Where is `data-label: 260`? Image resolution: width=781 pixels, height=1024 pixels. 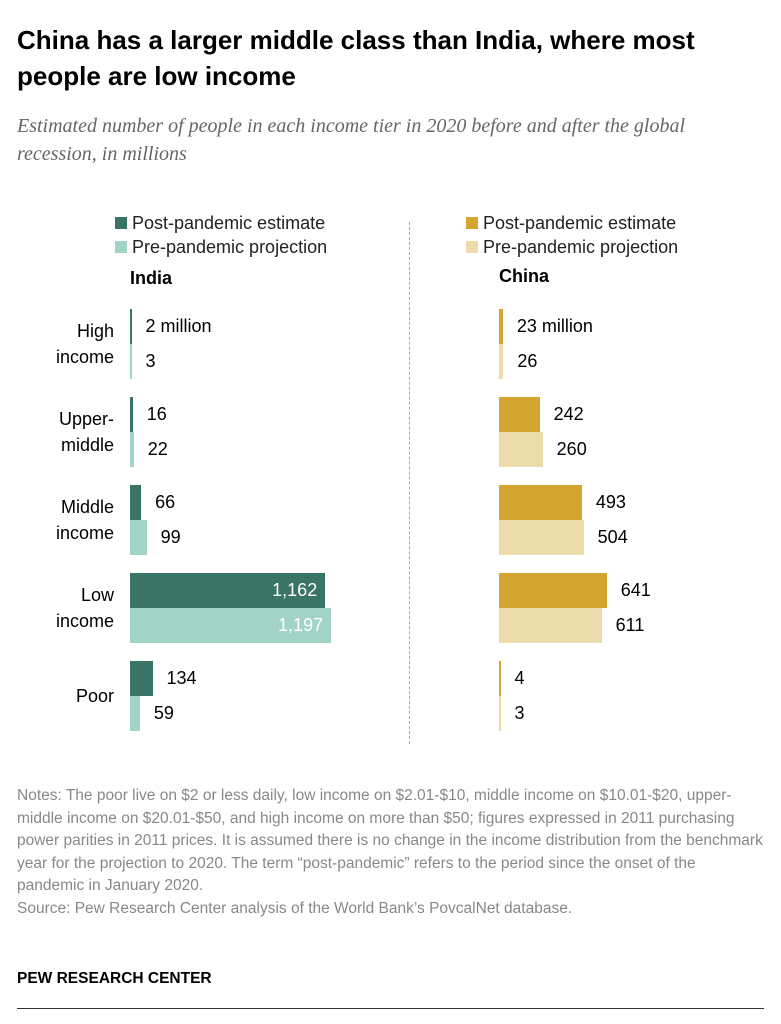 data-label: 260 is located at coordinates (571, 449).